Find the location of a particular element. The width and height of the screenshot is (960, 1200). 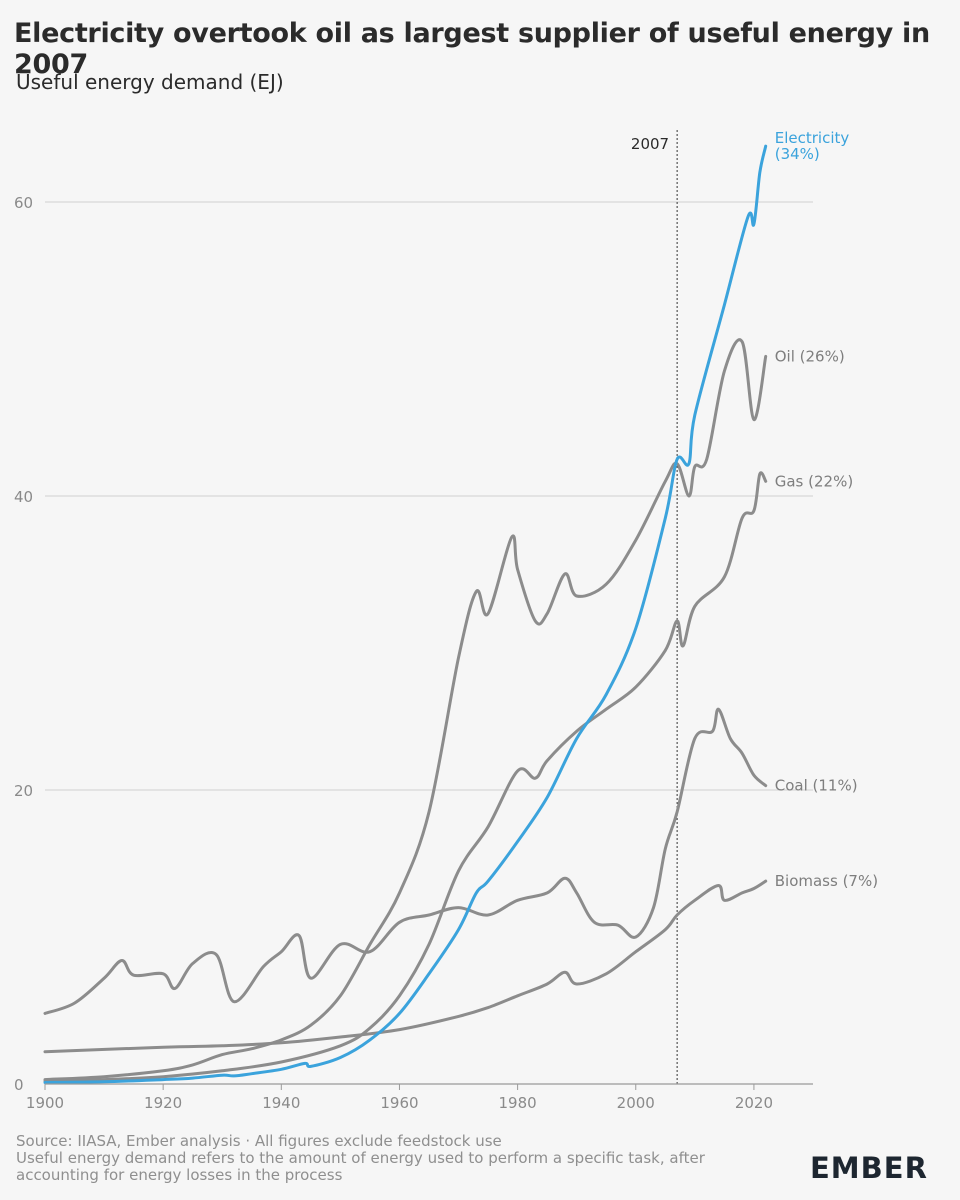

y-tick-label-60: 60 is located at coordinates (23, 203).